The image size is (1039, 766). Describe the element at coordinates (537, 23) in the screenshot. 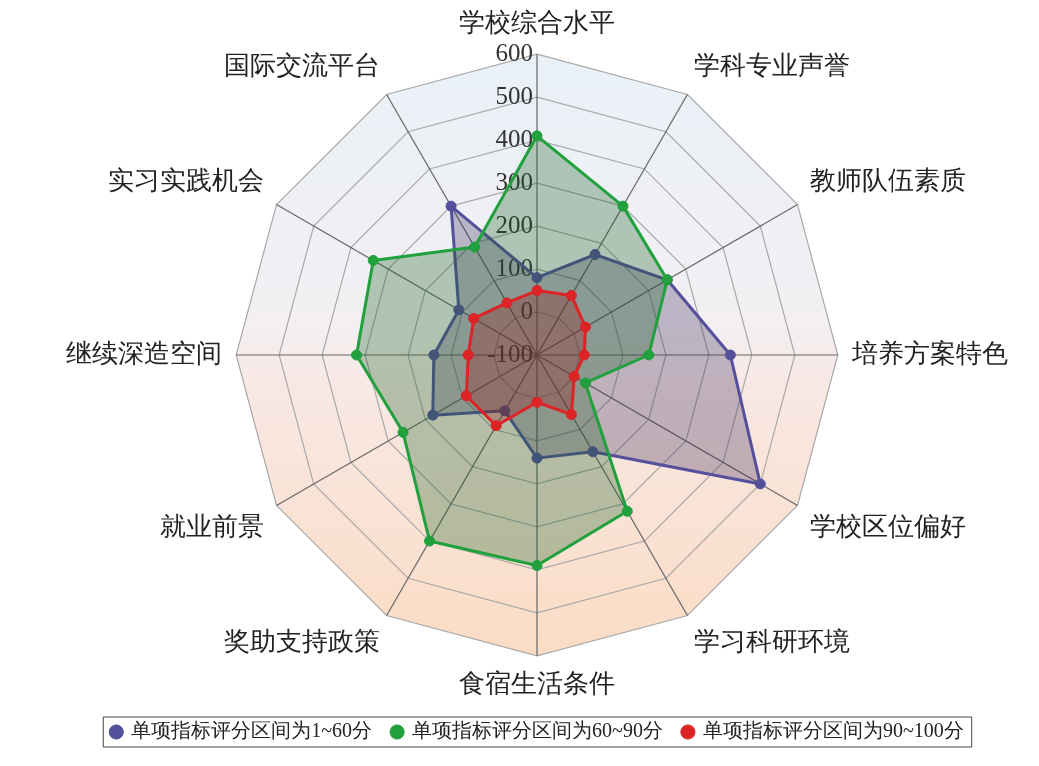

I see `spoke-label: 学校综合水平` at that location.